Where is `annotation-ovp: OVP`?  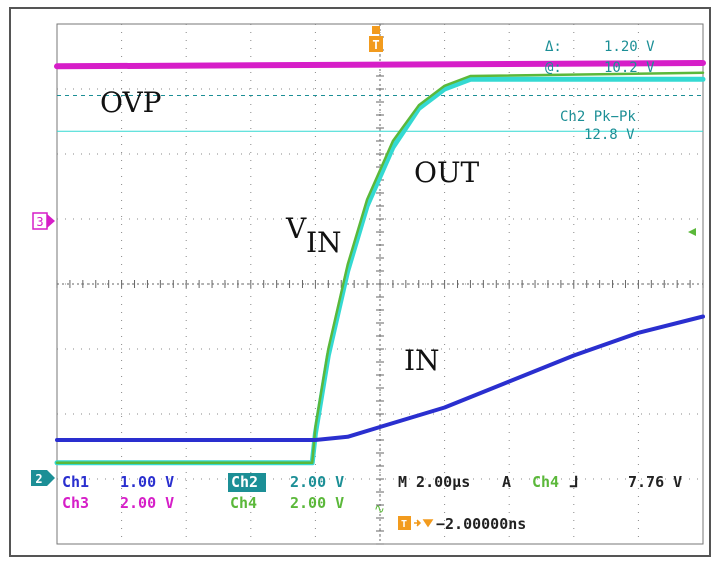 annotation-ovp: OVP is located at coordinates (131, 102).